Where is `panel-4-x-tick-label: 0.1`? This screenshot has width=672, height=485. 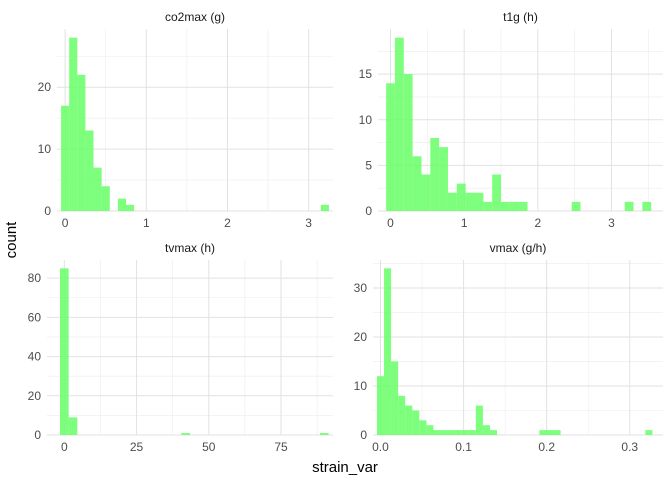 panel-4-x-tick-label: 0.1 is located at coordinates (463, 447).